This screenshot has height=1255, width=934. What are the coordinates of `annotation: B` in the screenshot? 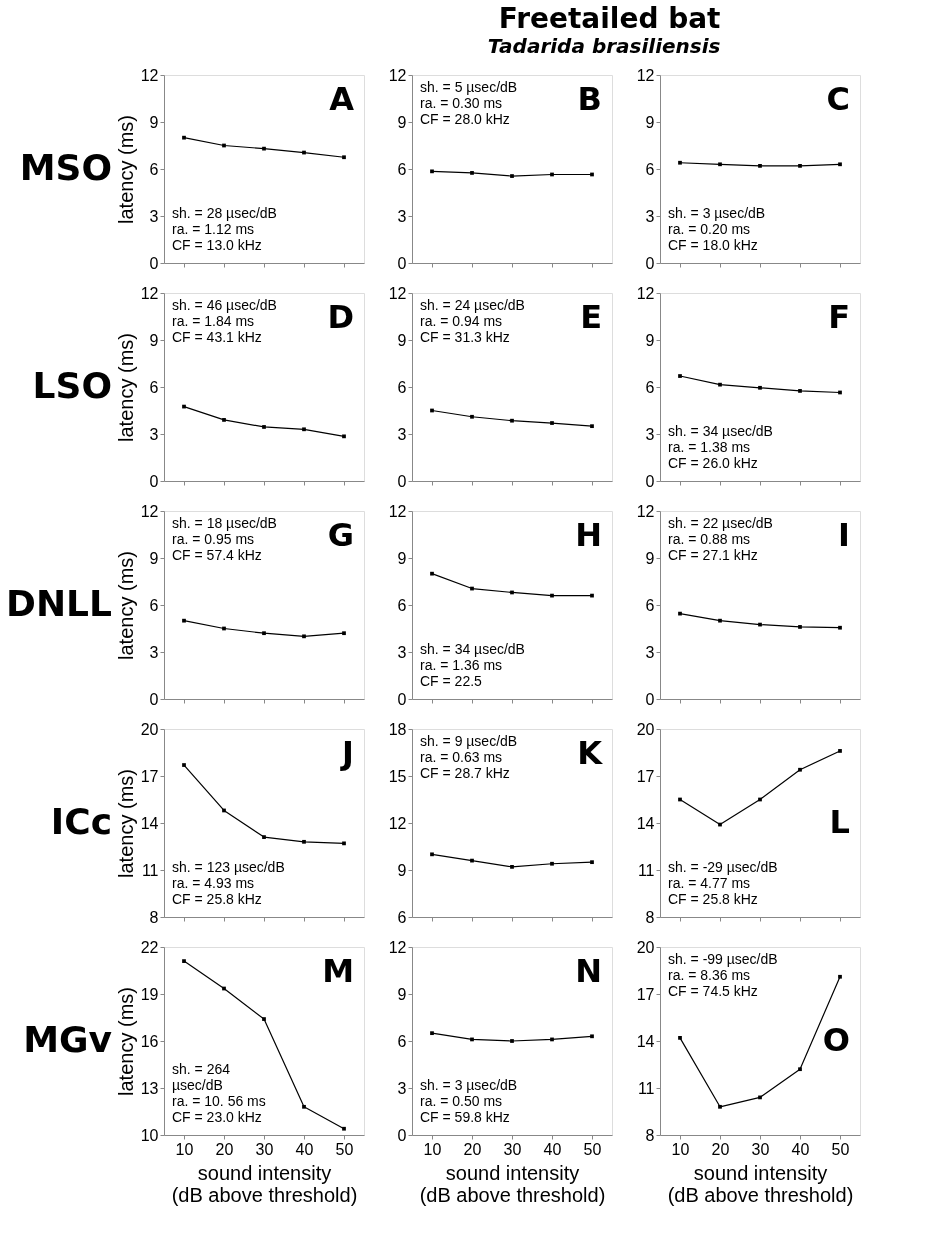 It's located at (589, 99).